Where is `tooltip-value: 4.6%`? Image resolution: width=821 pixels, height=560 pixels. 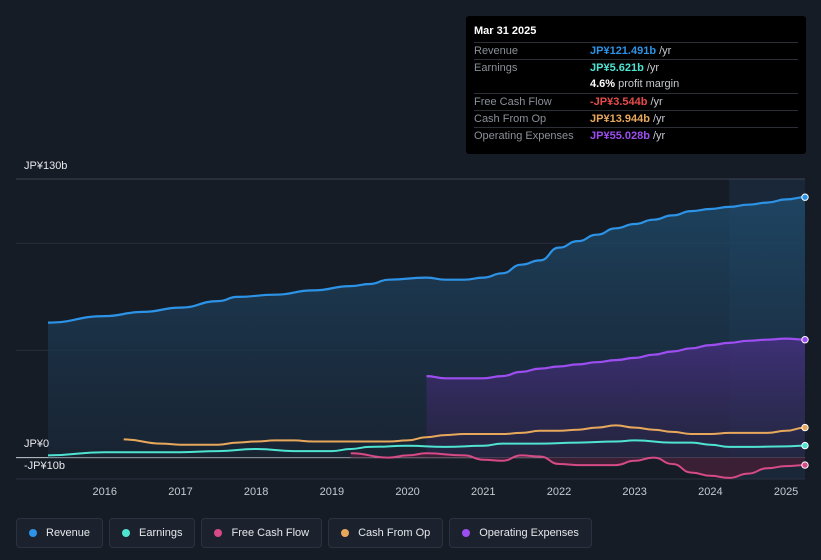
tooltip-value: 4.6% is located at coordinates (603, 84).